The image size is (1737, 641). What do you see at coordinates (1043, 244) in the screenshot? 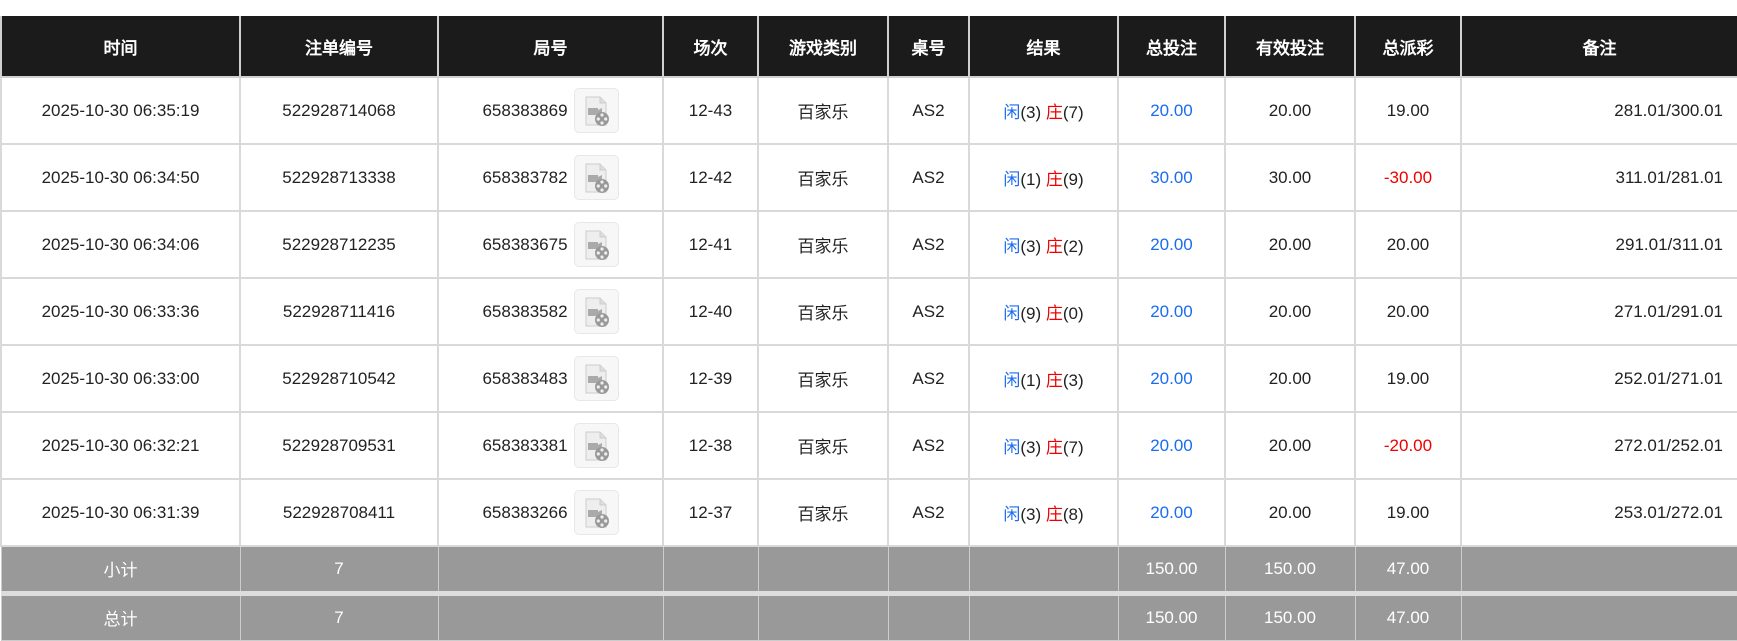
I see `result-cell: 闲(3) 庄(2)` at bounding box center [1043, 244].